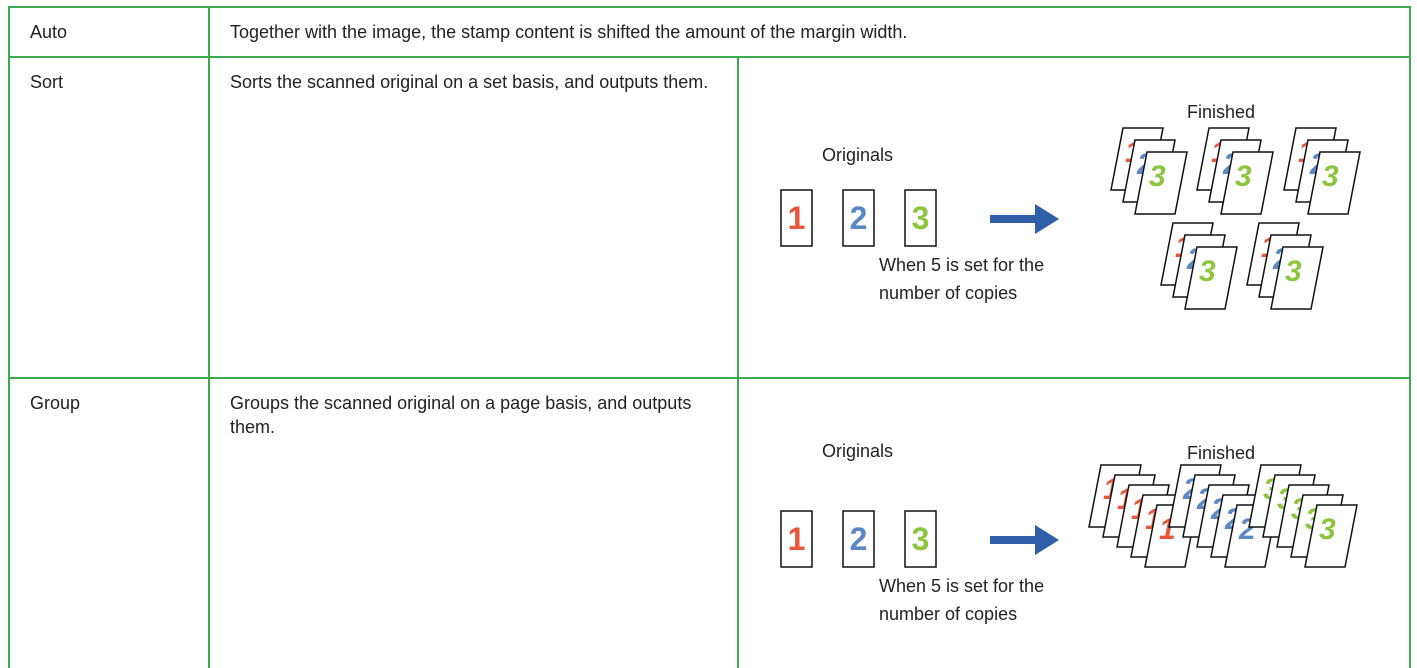 This screenshot has width=1417, height=668. I want to click on illustration: 123123123123123123, so click(1070, 218).